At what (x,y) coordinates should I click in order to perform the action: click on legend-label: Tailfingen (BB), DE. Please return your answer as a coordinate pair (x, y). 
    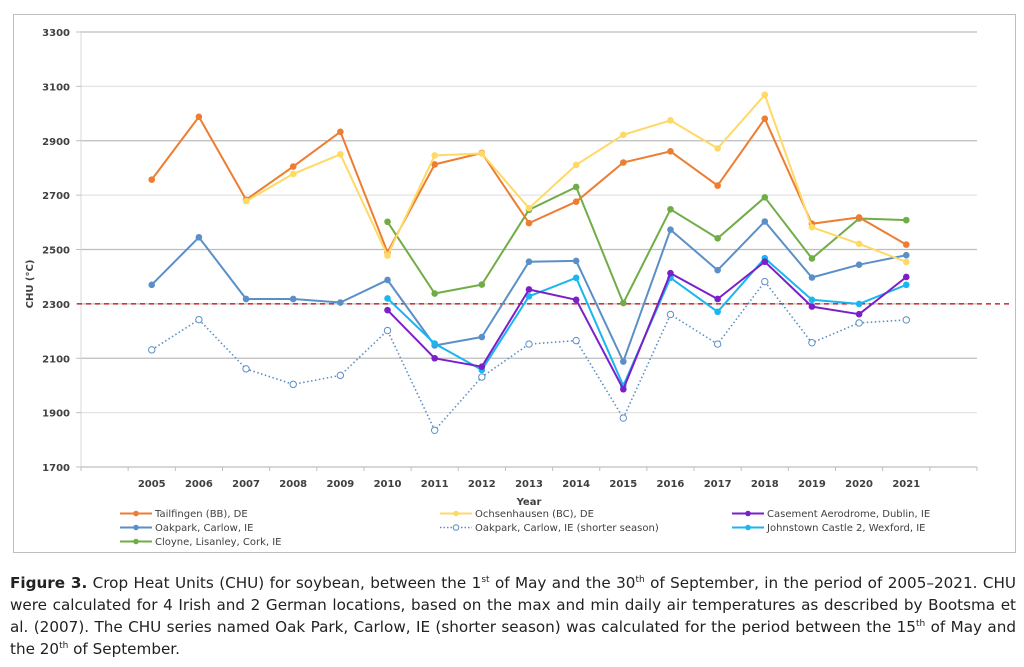
    Looking at the image, I should click on (201, 514).